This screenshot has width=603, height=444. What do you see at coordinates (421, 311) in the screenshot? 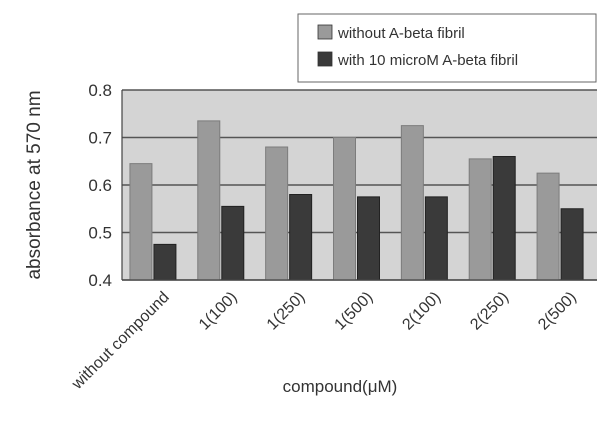
I see `x-tick-label: 2(100)` at bounding box center [421, 311].